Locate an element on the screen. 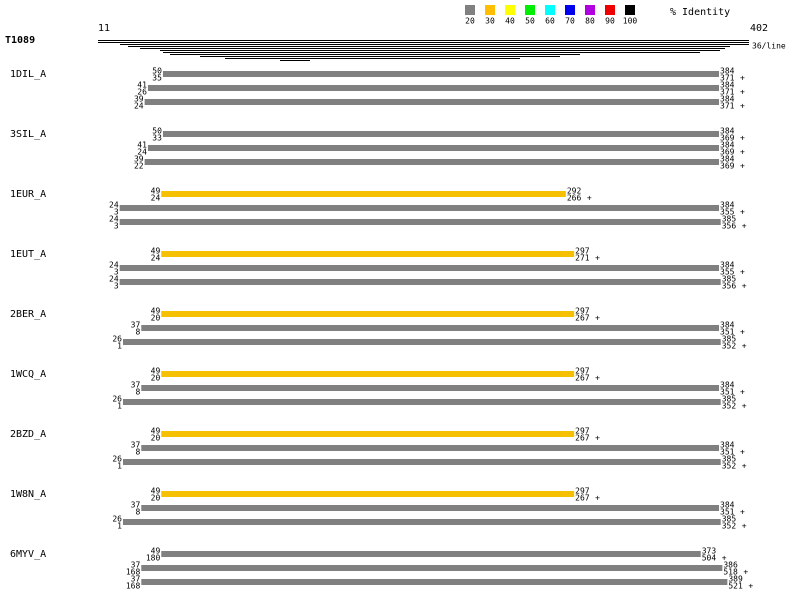 Image resolution: width=800 pixels, height=600 pixels. legend-label: 40 is located at coordinates (510, 21).